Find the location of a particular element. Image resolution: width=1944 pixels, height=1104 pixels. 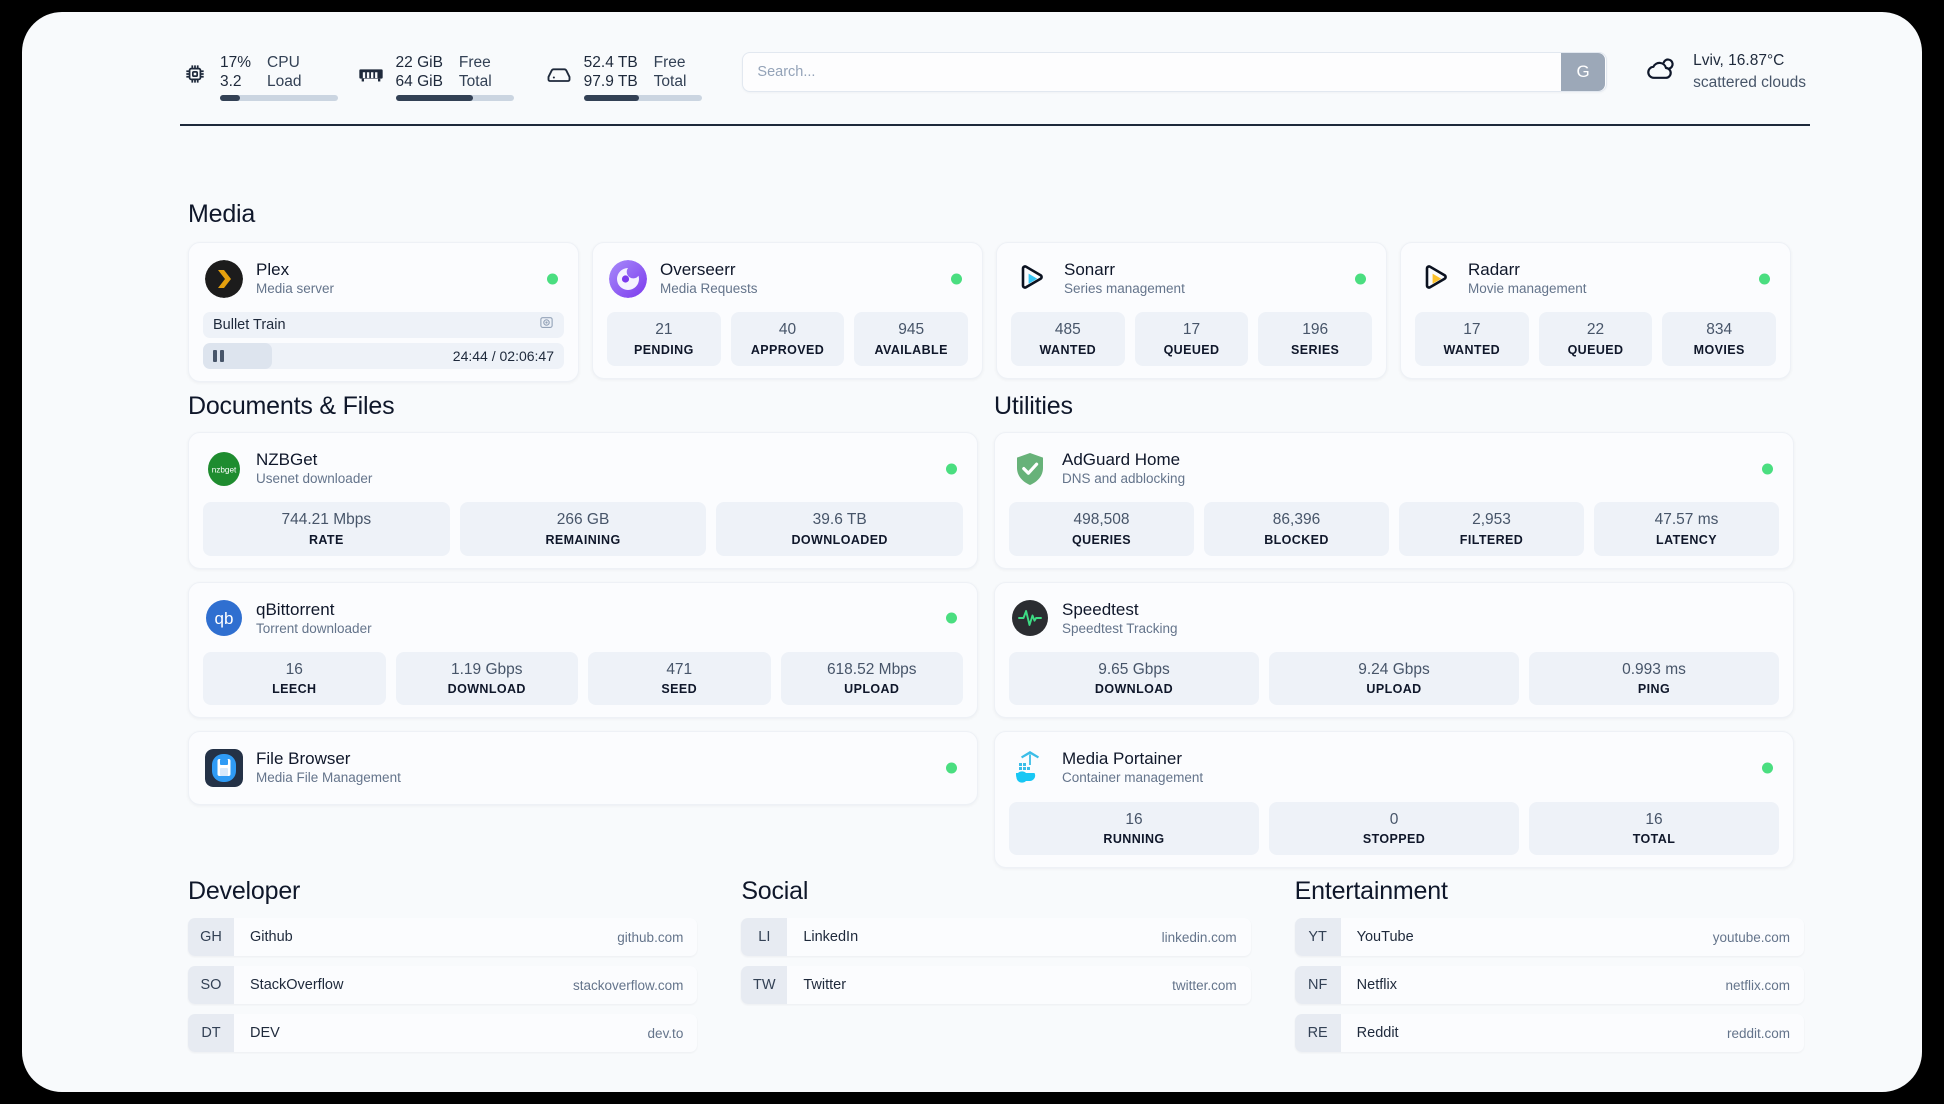

bookmark-name: Netflix is located at coordinates (1376, 985).